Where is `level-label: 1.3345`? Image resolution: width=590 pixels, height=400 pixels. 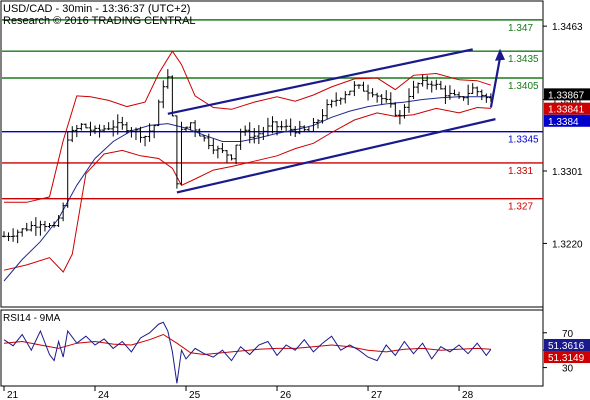 level-label: 1.3345 is located at coordinates (523, 140).